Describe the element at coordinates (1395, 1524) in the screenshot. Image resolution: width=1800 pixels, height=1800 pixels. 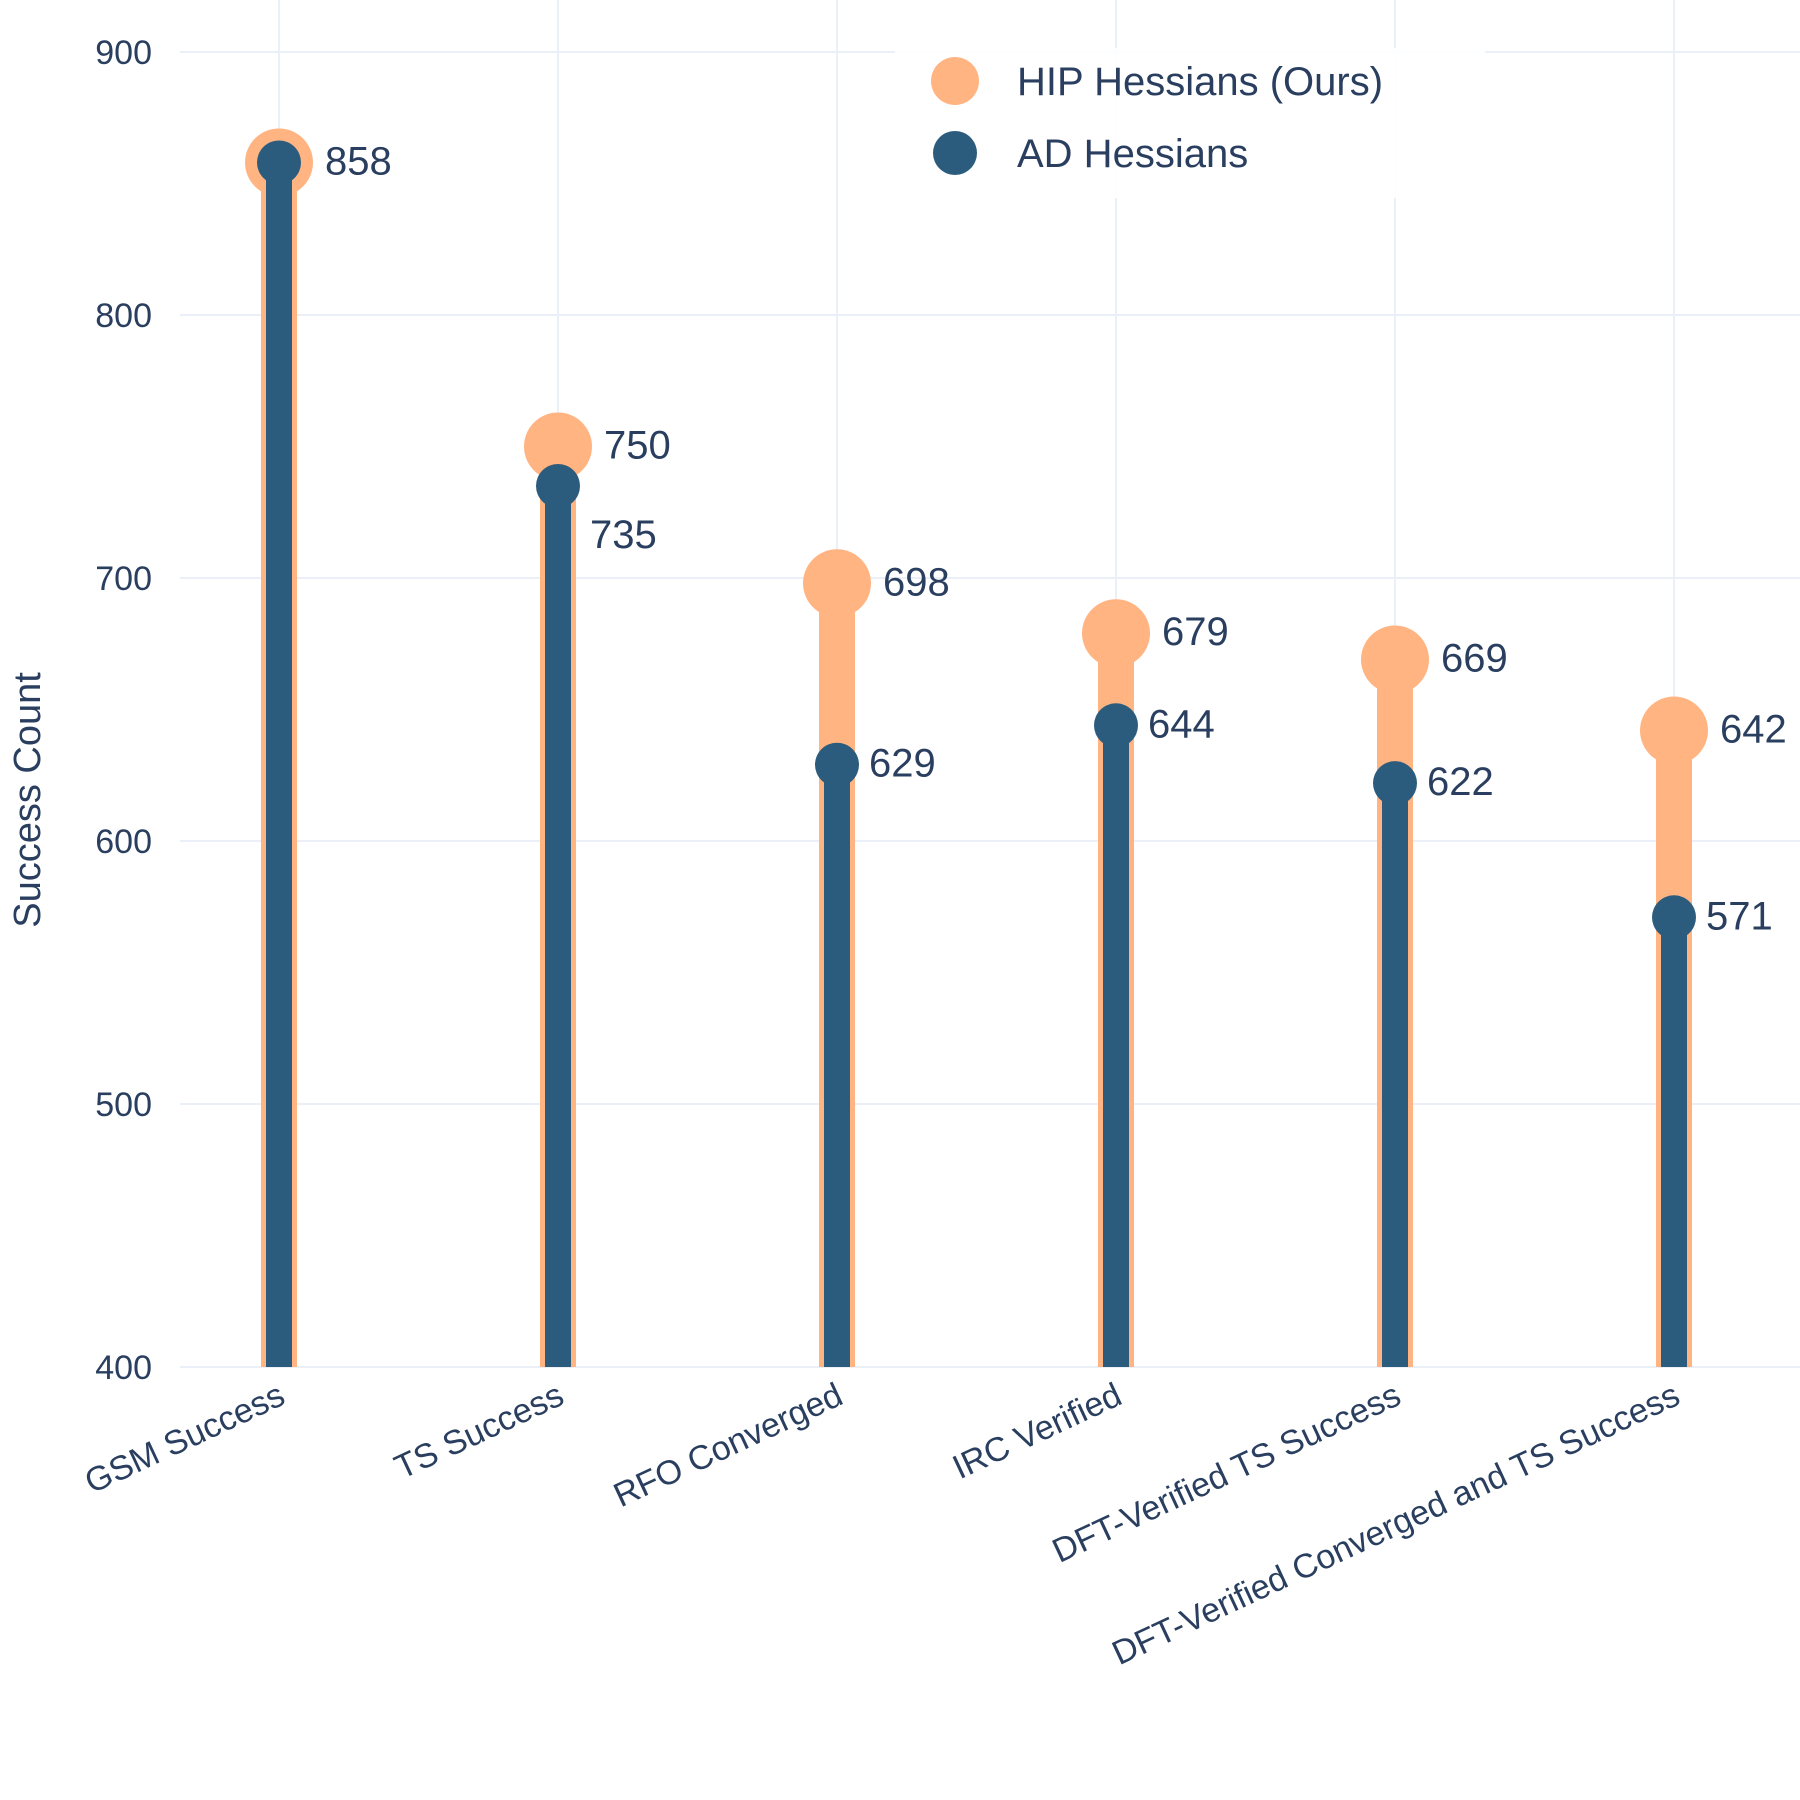
I see `x-tick-label-5: DFT-Verified Converged and TS Success` at that location.